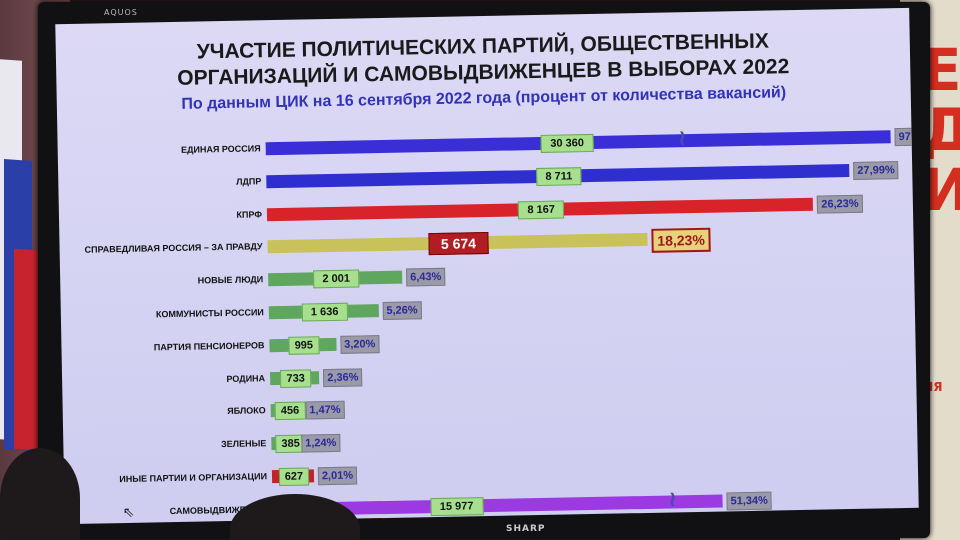  Describe the element at coordinates (567, 143) in the screenshot. I see `value-label: 30 360` at that location.